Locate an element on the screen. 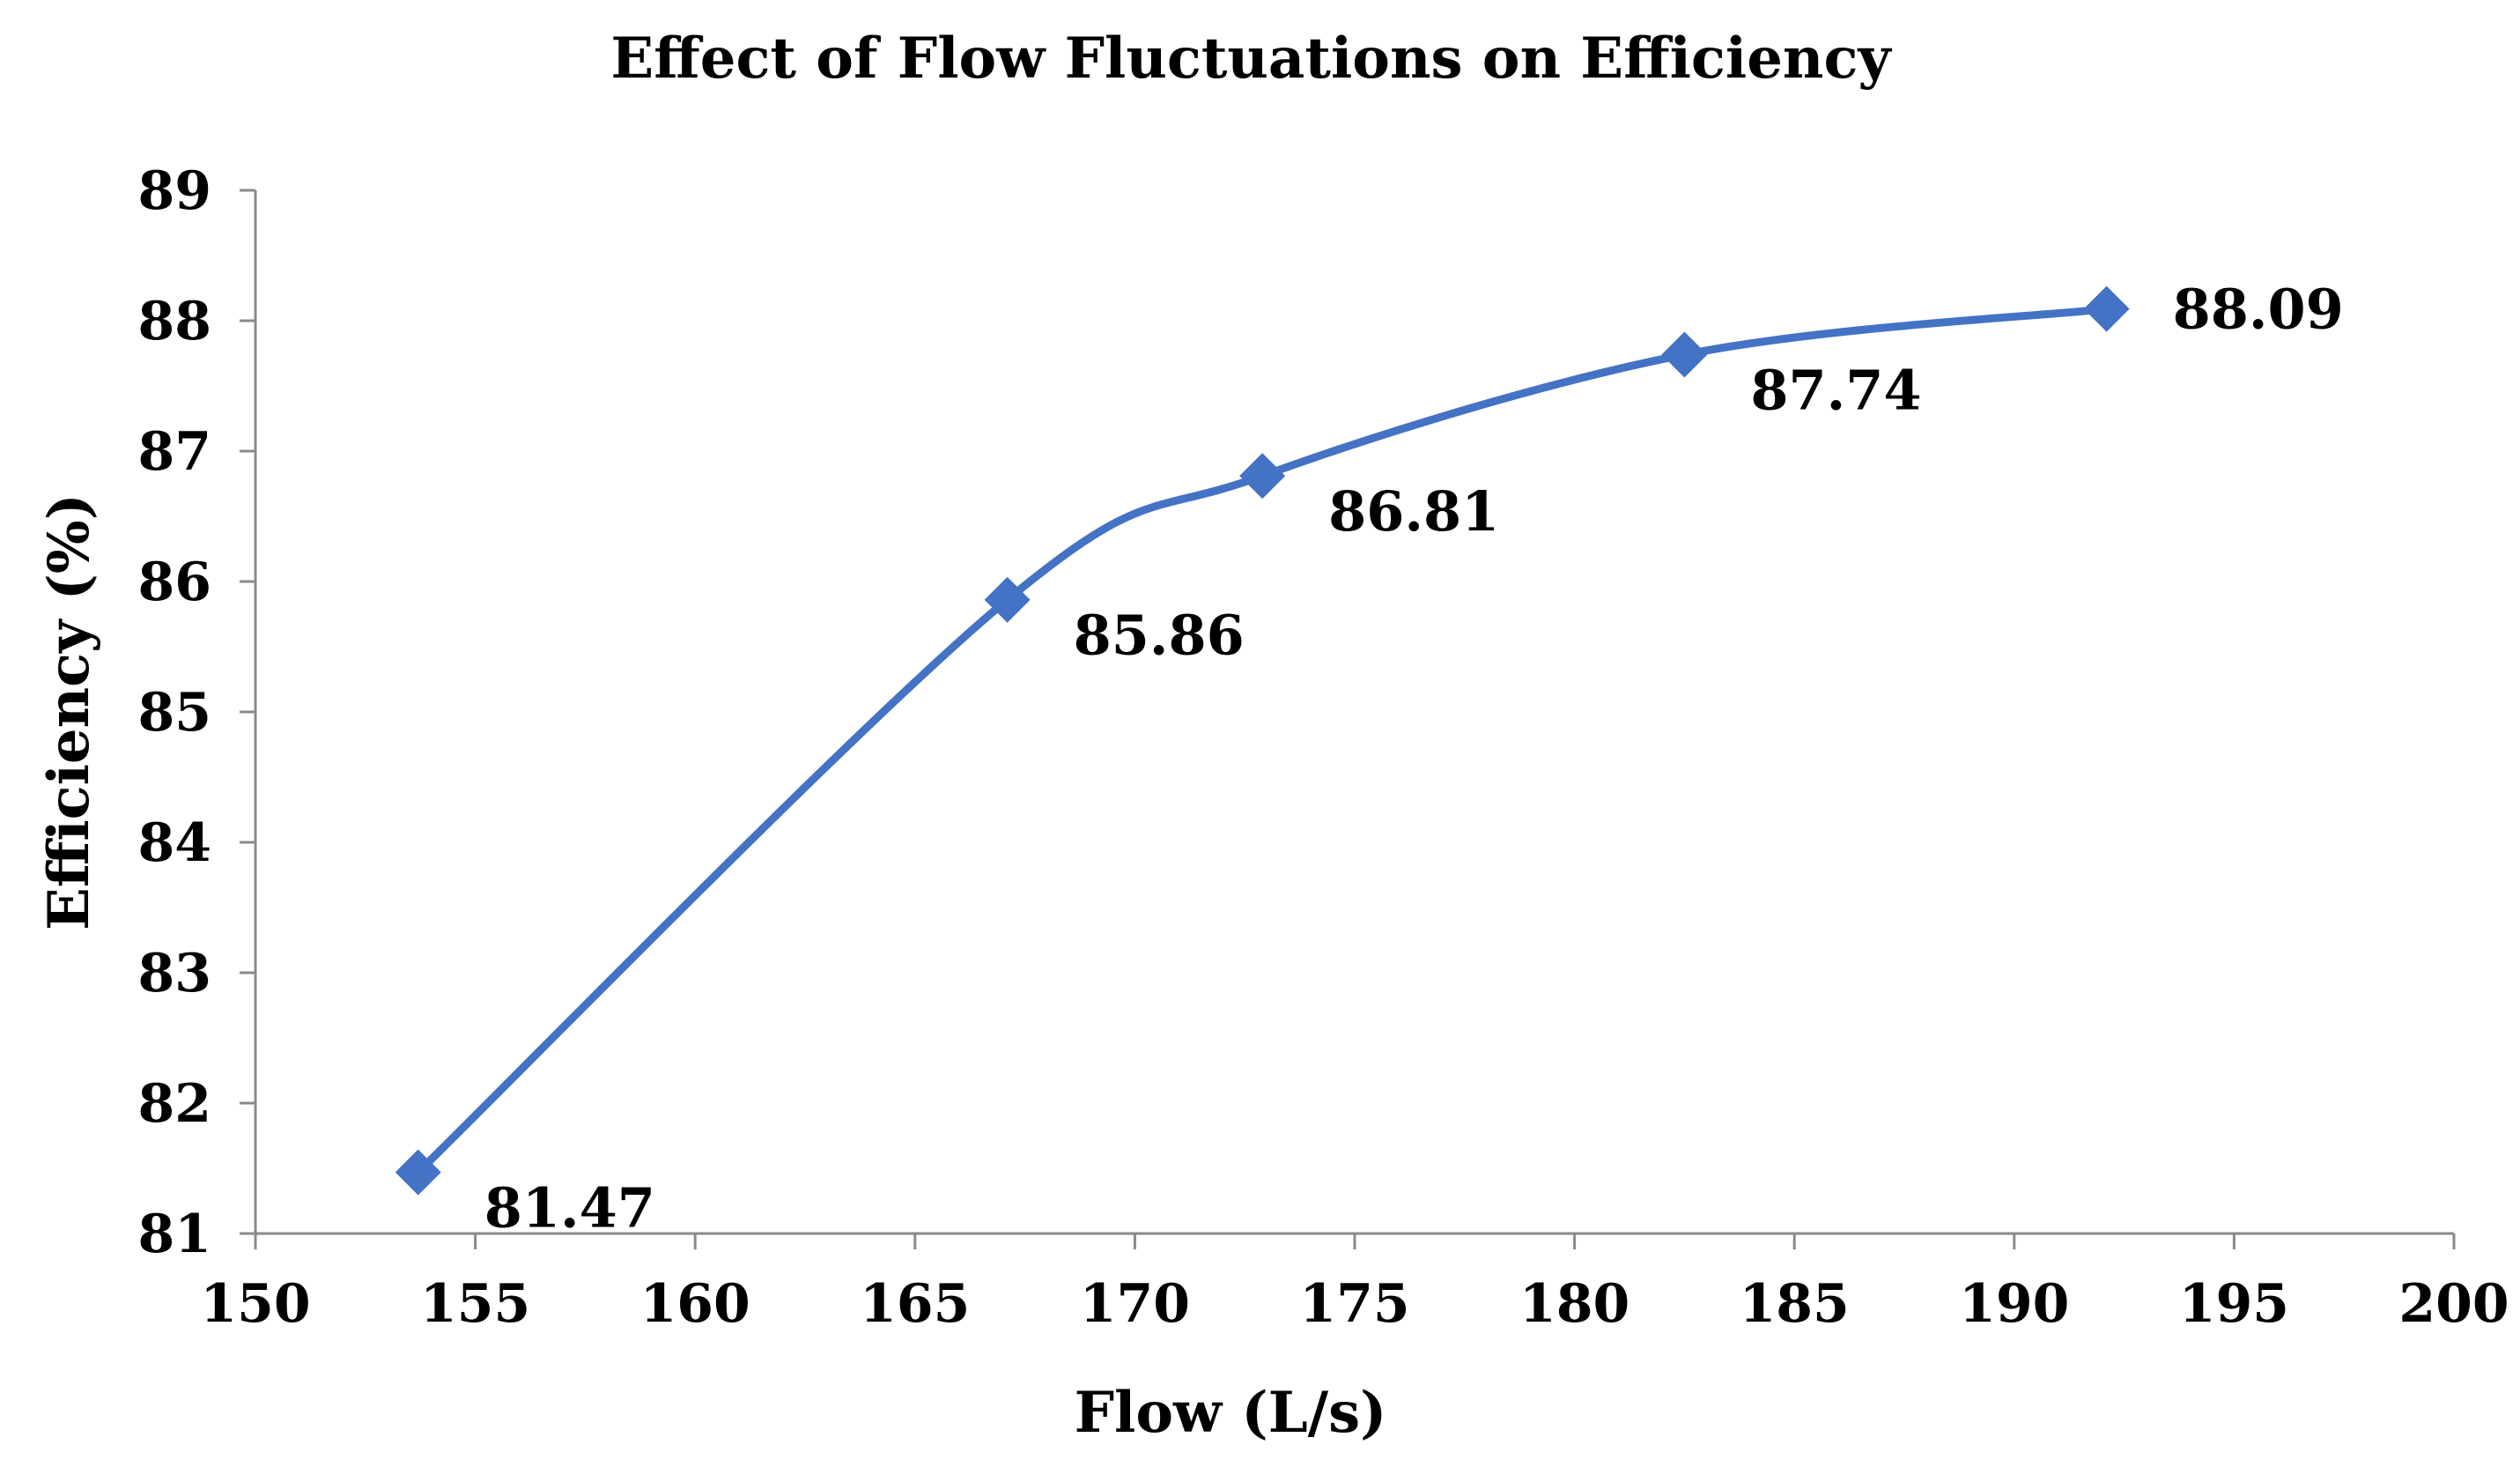 This screenshot has width=2520, height=1467. y-tick-label: 86 is located at coordinates (175, 582).